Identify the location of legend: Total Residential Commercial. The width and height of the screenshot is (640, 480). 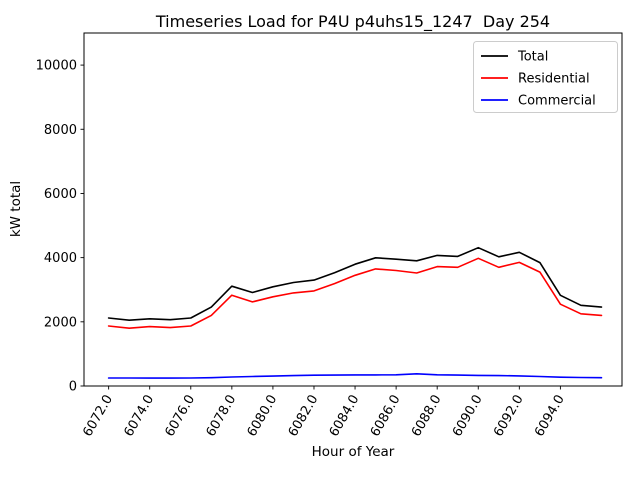
(545, 77).